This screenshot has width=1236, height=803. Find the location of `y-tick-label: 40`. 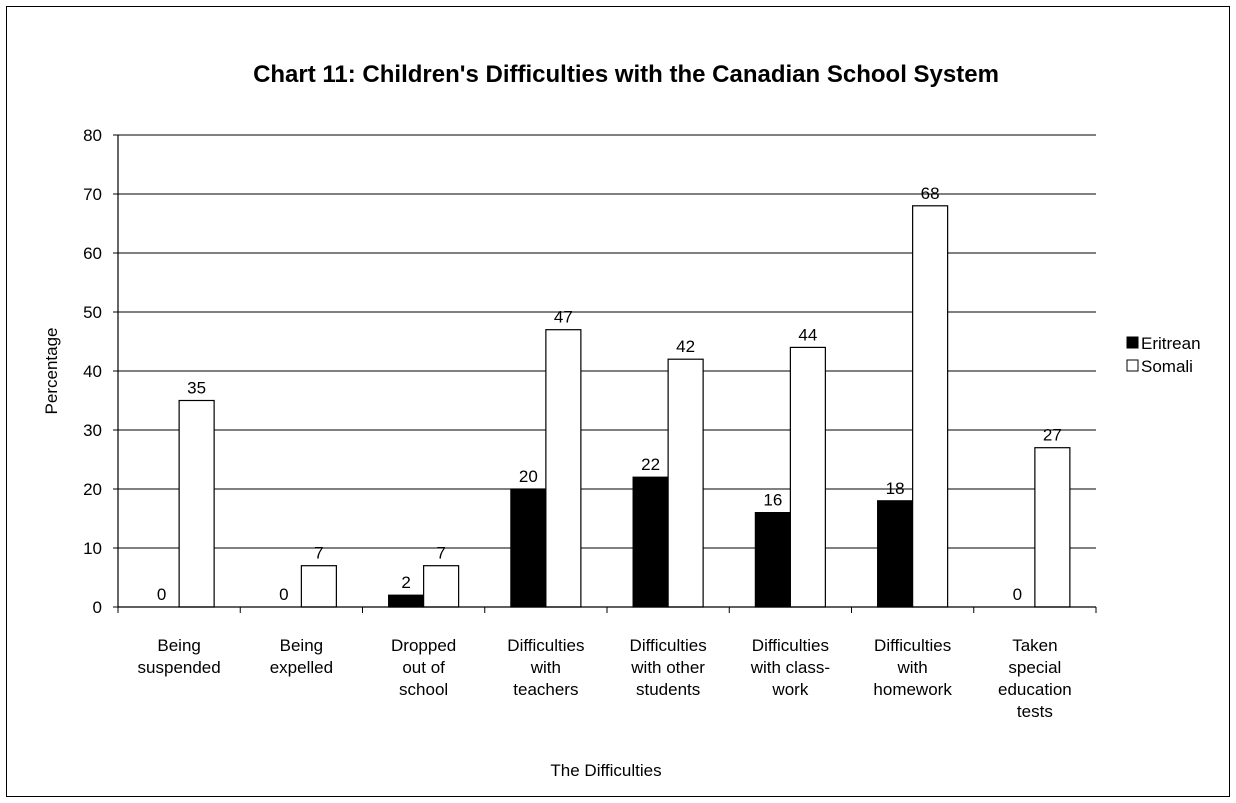

y-tick-label: 40 is located at coordinates (92, 371).